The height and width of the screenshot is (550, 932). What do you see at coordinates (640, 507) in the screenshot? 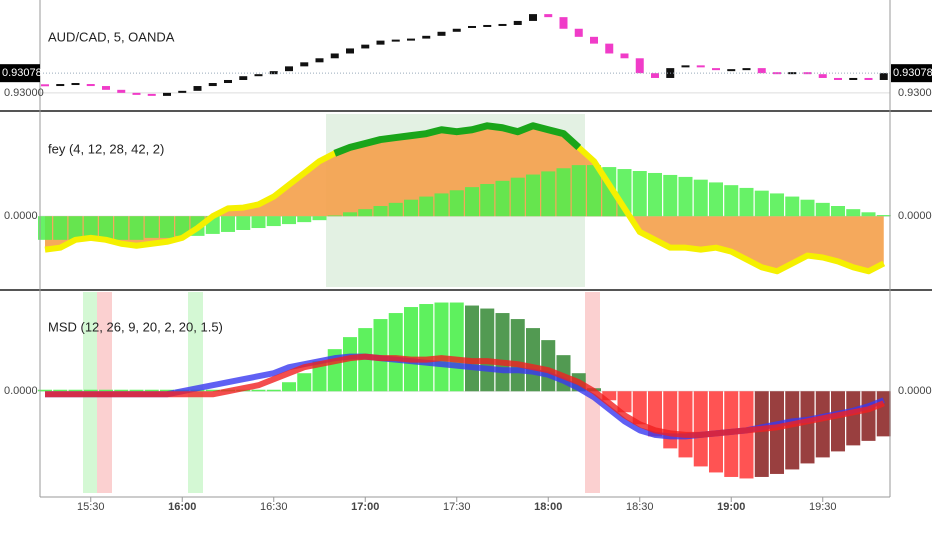
I see `x-tick-label: 18:30` at bounding box center [640, 507].